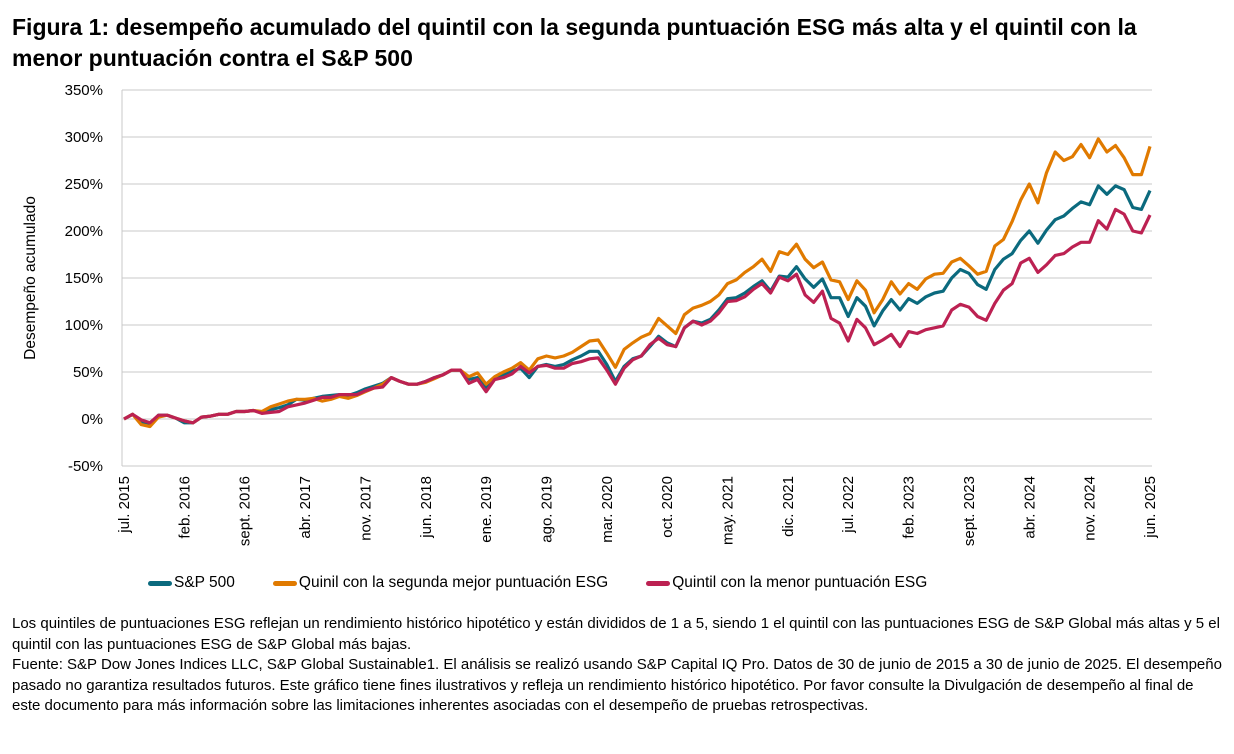  What do you see at coordinates (84, 325) in the screenshot?
I see `y-tick-label: 100%` at bounding box center [84, 325].